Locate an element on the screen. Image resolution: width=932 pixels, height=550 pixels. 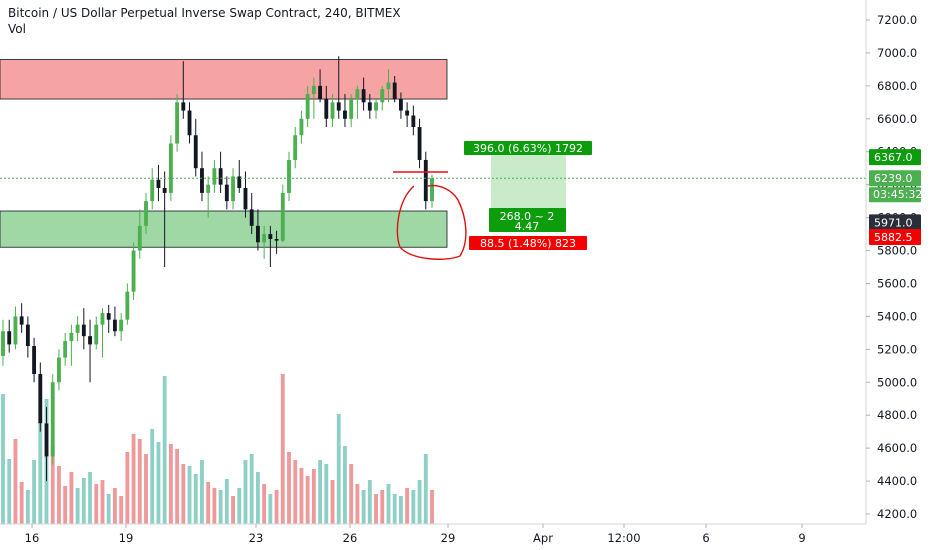
resistance-zone is located at coordinates (224, 79).